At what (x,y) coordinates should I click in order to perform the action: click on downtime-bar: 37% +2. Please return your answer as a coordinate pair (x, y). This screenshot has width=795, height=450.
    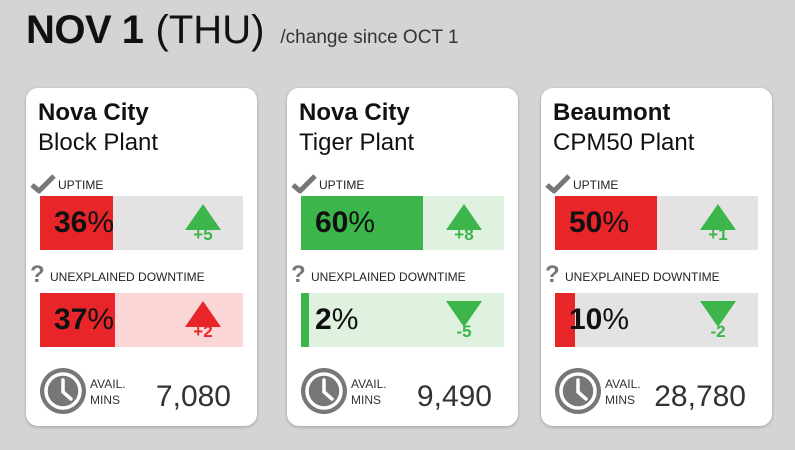
    Looking at the image, I should click on (141, 320).